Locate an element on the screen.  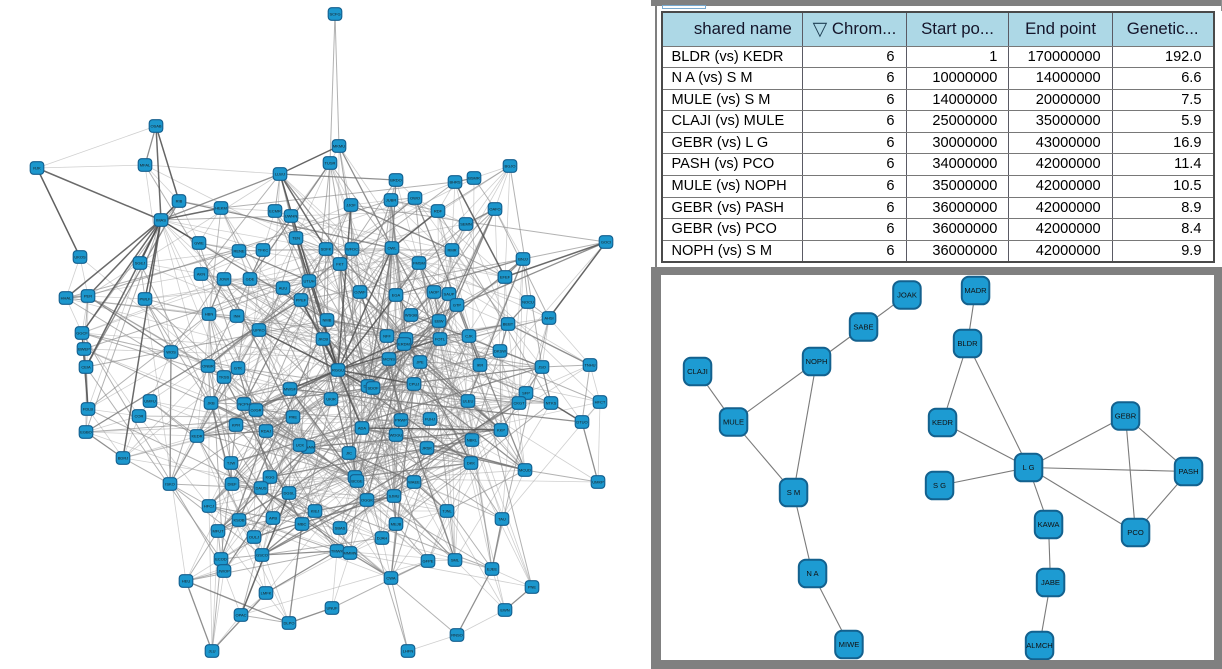
svg-text: MIWE is located at coordinates (848, 644).